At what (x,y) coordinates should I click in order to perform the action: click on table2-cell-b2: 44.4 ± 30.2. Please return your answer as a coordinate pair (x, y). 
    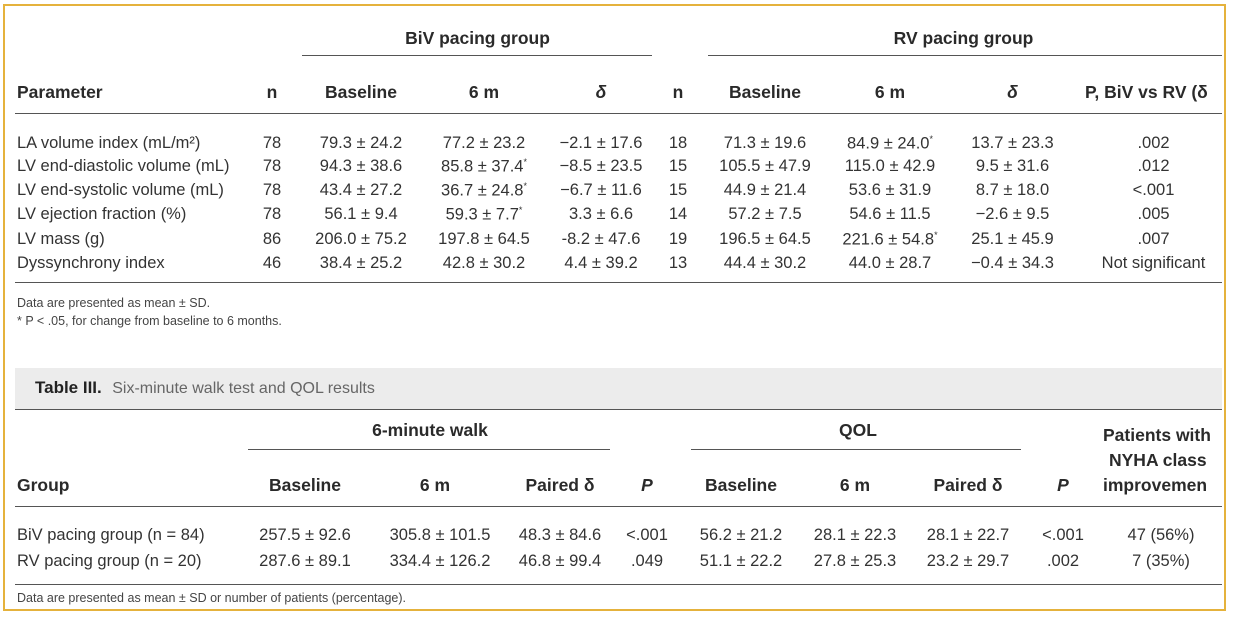
    Looking at the image, I should click on (765, 263).